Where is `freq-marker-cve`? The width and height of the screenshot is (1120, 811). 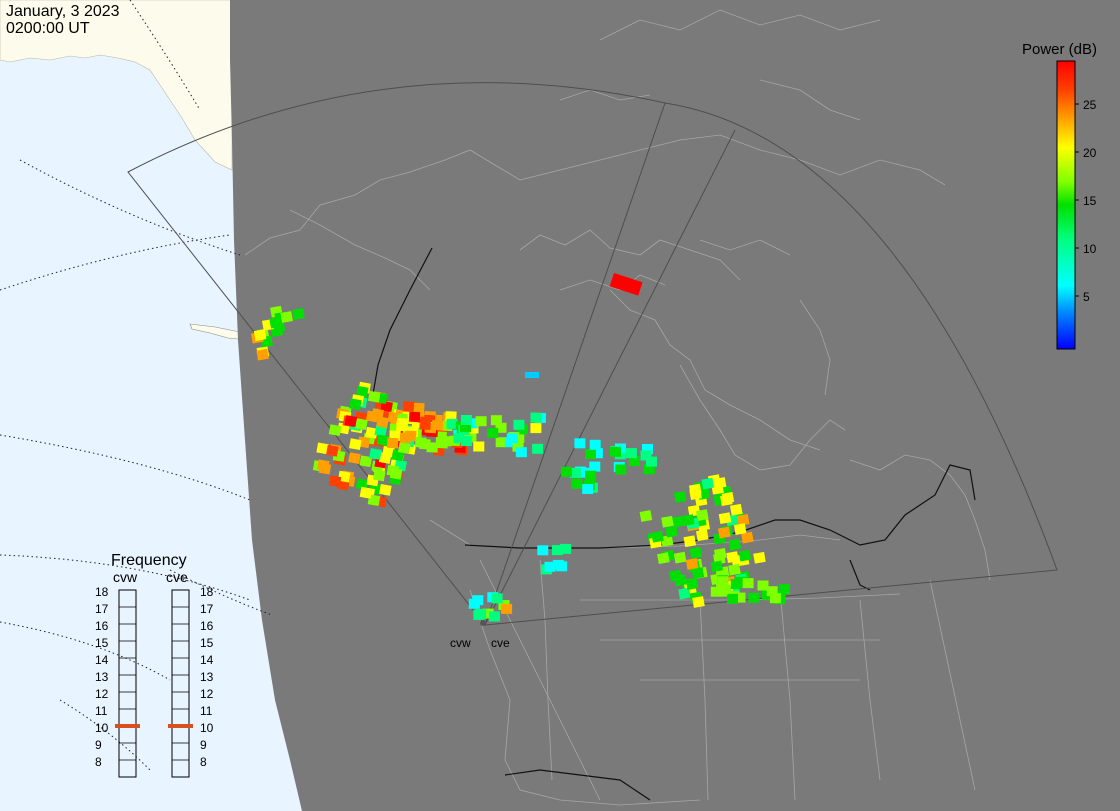
freq-marker-cve is located at coordinates (180, 726).